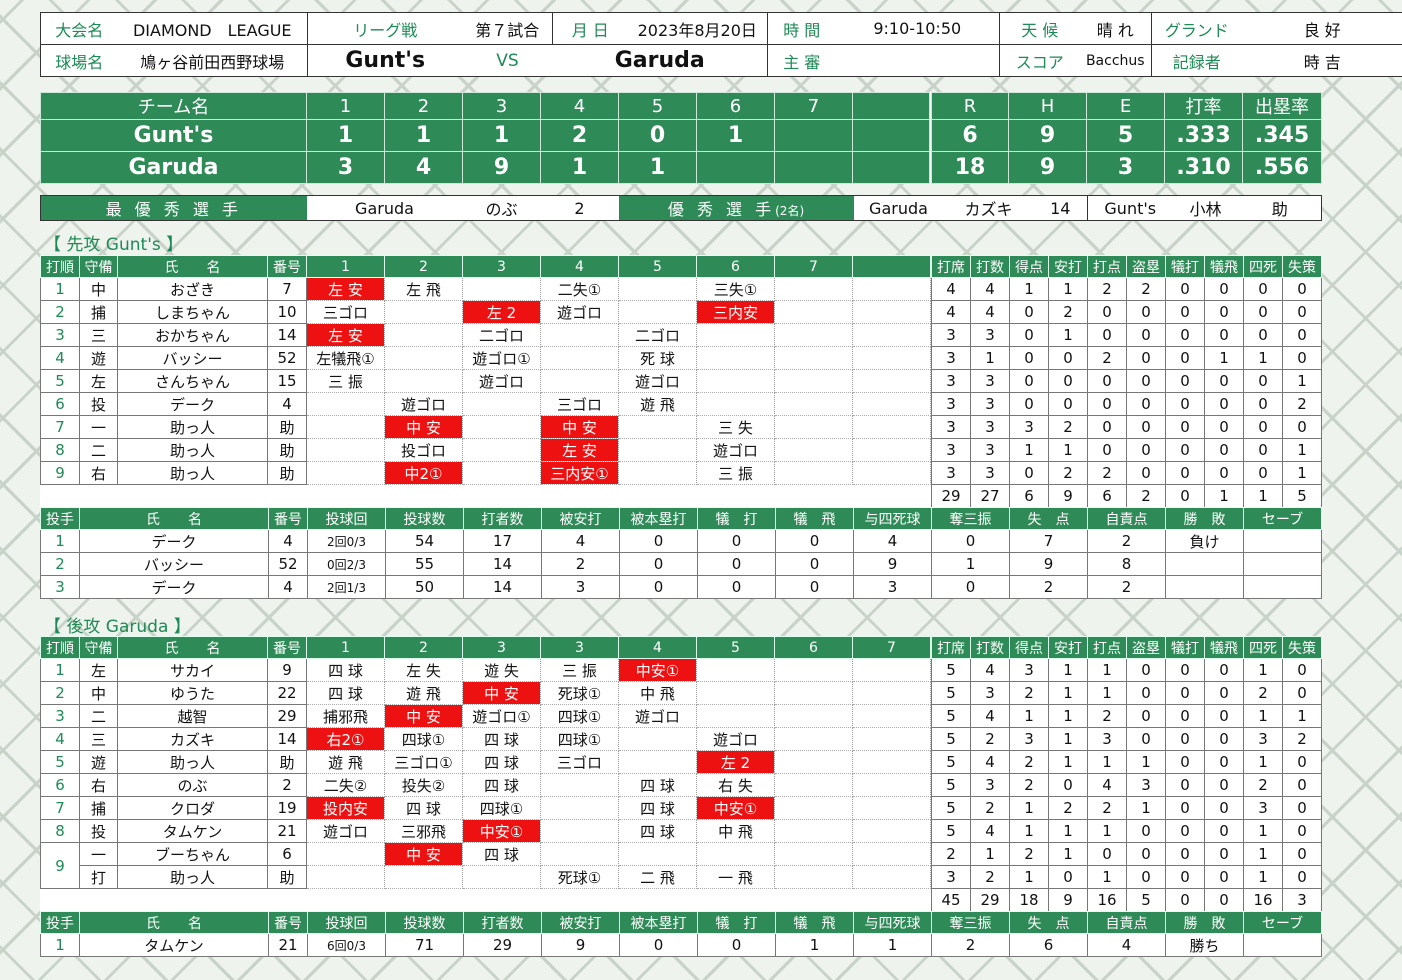  I want to click on game-date: 2023年8月20日, so click(698, 28).